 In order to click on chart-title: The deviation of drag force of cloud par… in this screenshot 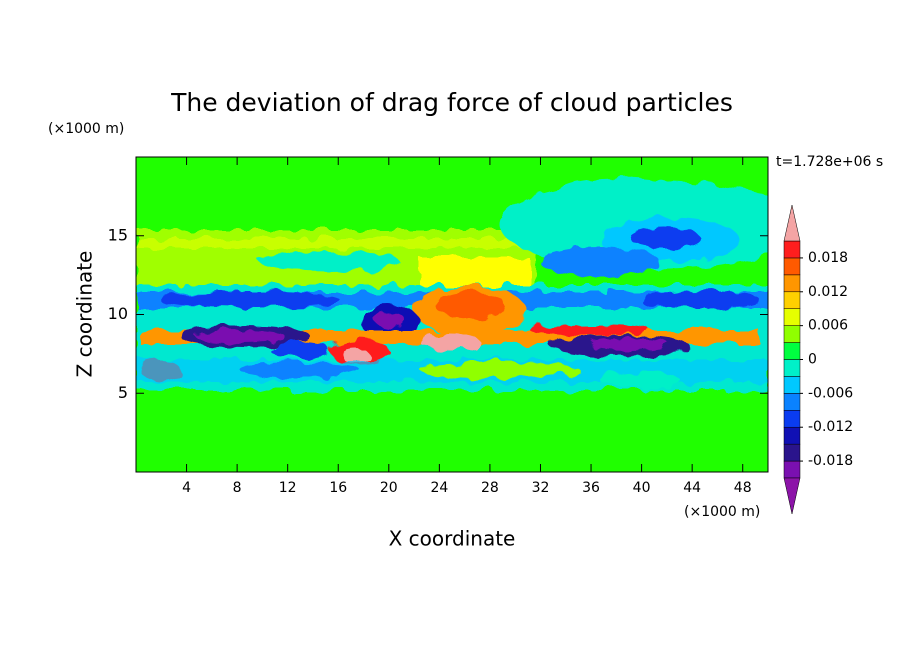, I will do `click(451, 102)`.